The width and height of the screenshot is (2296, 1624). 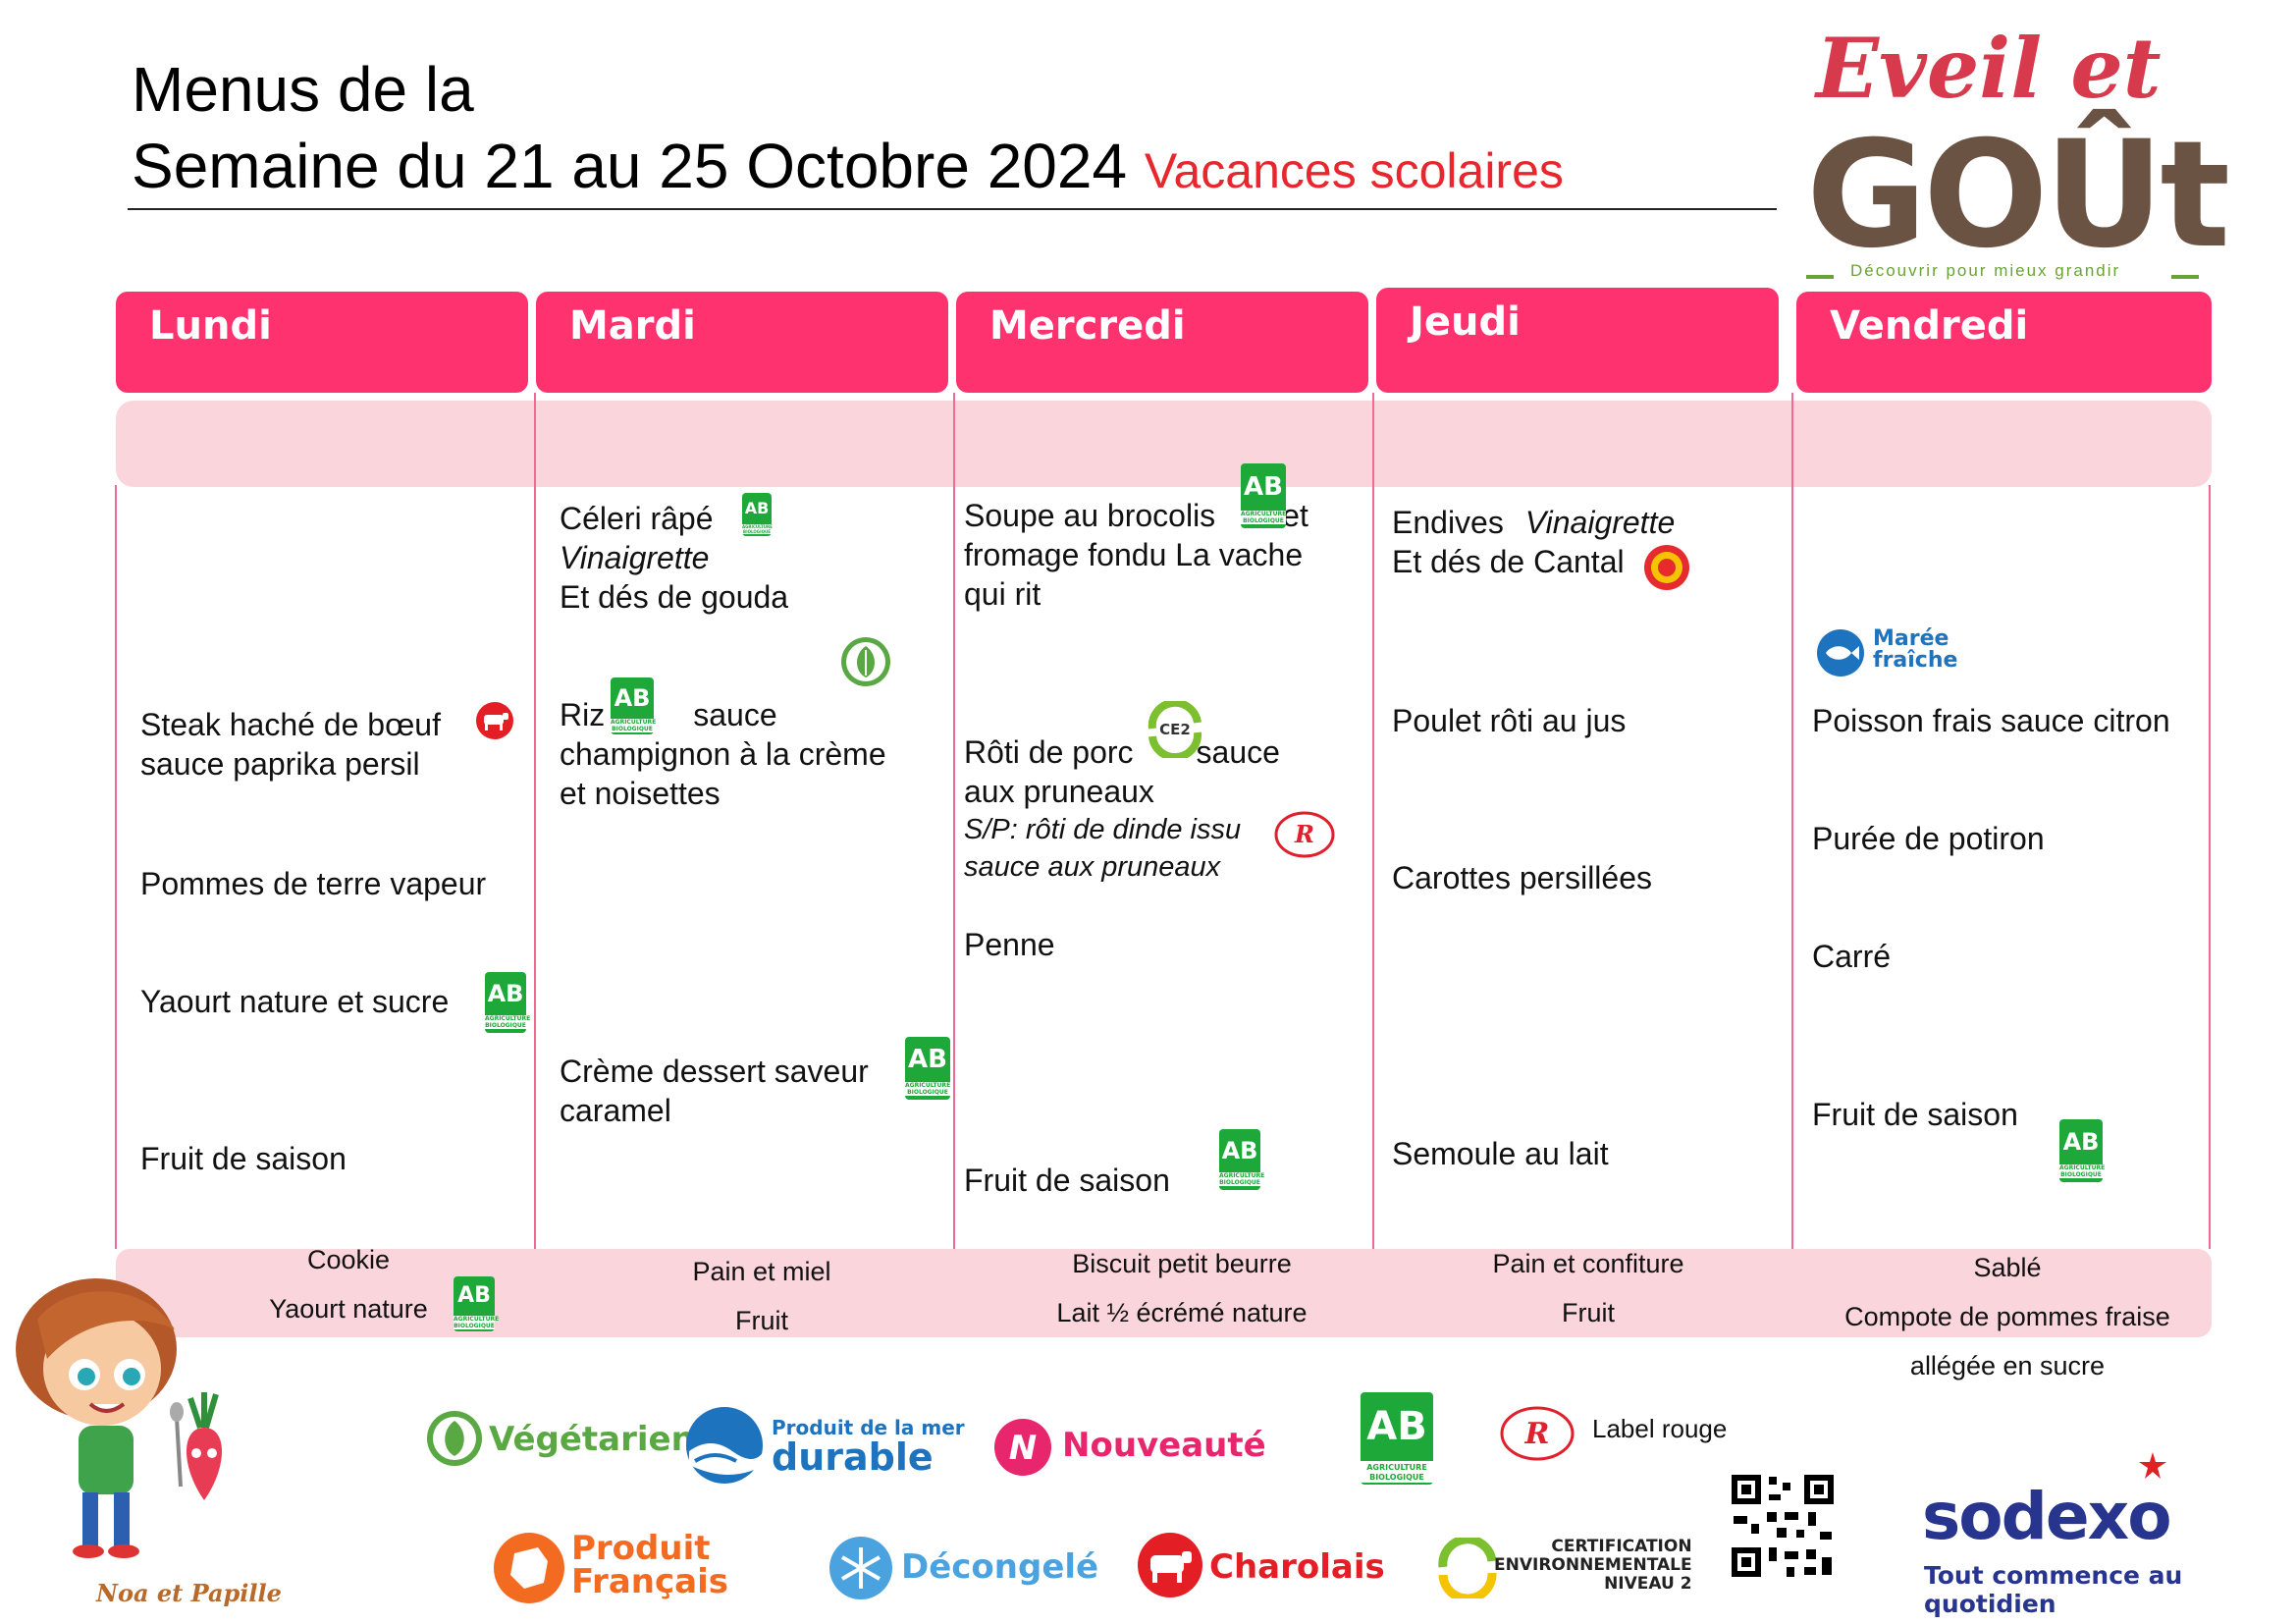 I want to click on menu-line: champignon à la crème, so click(x=723, y=754).